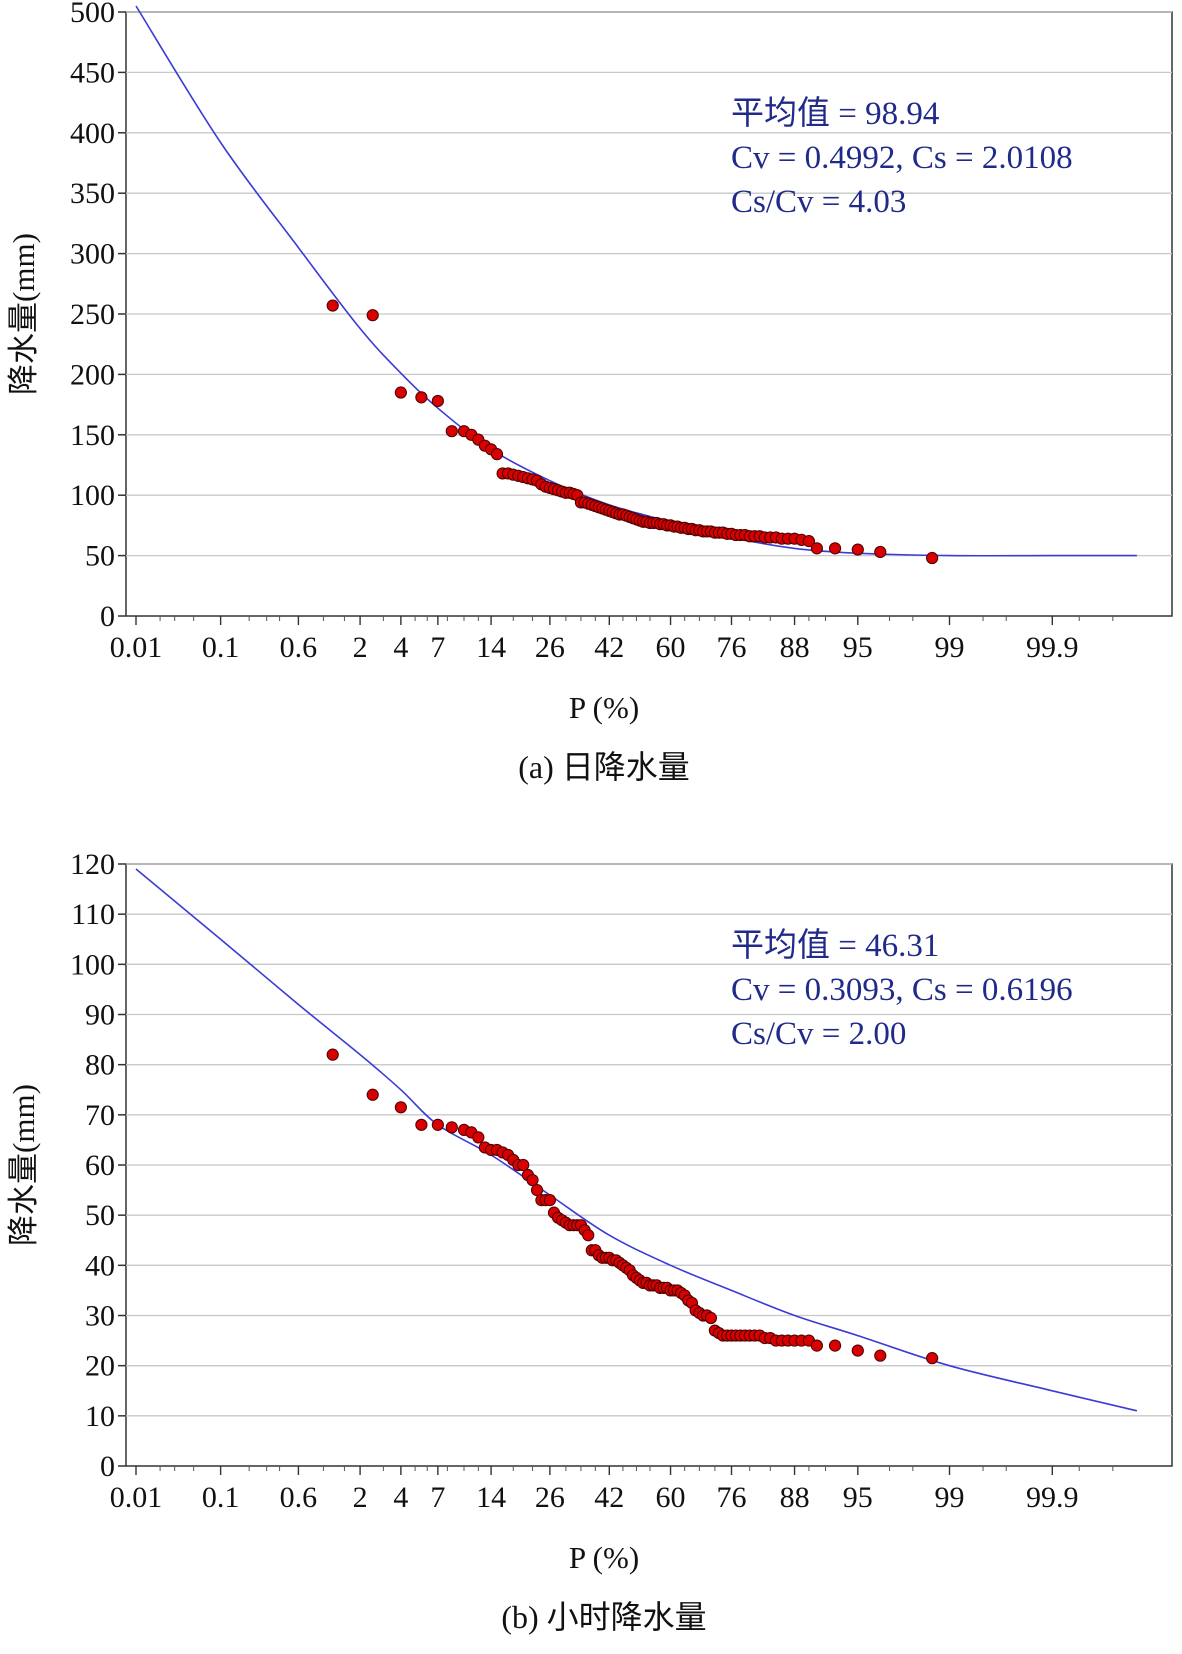 Image resolution: width=1182 pixels, height=1654 pixels. What do you see at coordinates (835, 113) in the screenshot?
I see `stat-label-1: 平均值 = 98.94` at bounding box center [835, 113].